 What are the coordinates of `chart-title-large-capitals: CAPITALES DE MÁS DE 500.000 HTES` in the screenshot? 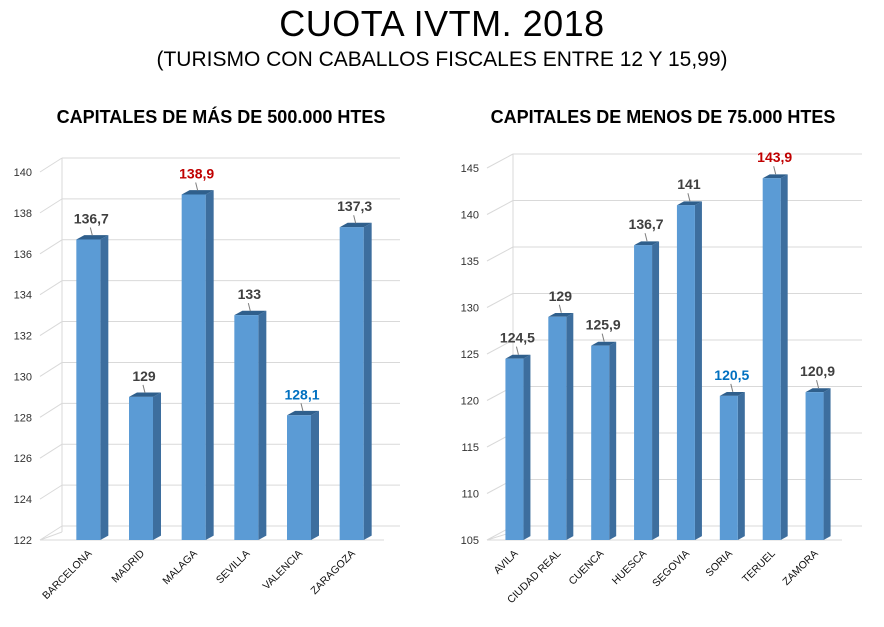 It's located at (221, 117).